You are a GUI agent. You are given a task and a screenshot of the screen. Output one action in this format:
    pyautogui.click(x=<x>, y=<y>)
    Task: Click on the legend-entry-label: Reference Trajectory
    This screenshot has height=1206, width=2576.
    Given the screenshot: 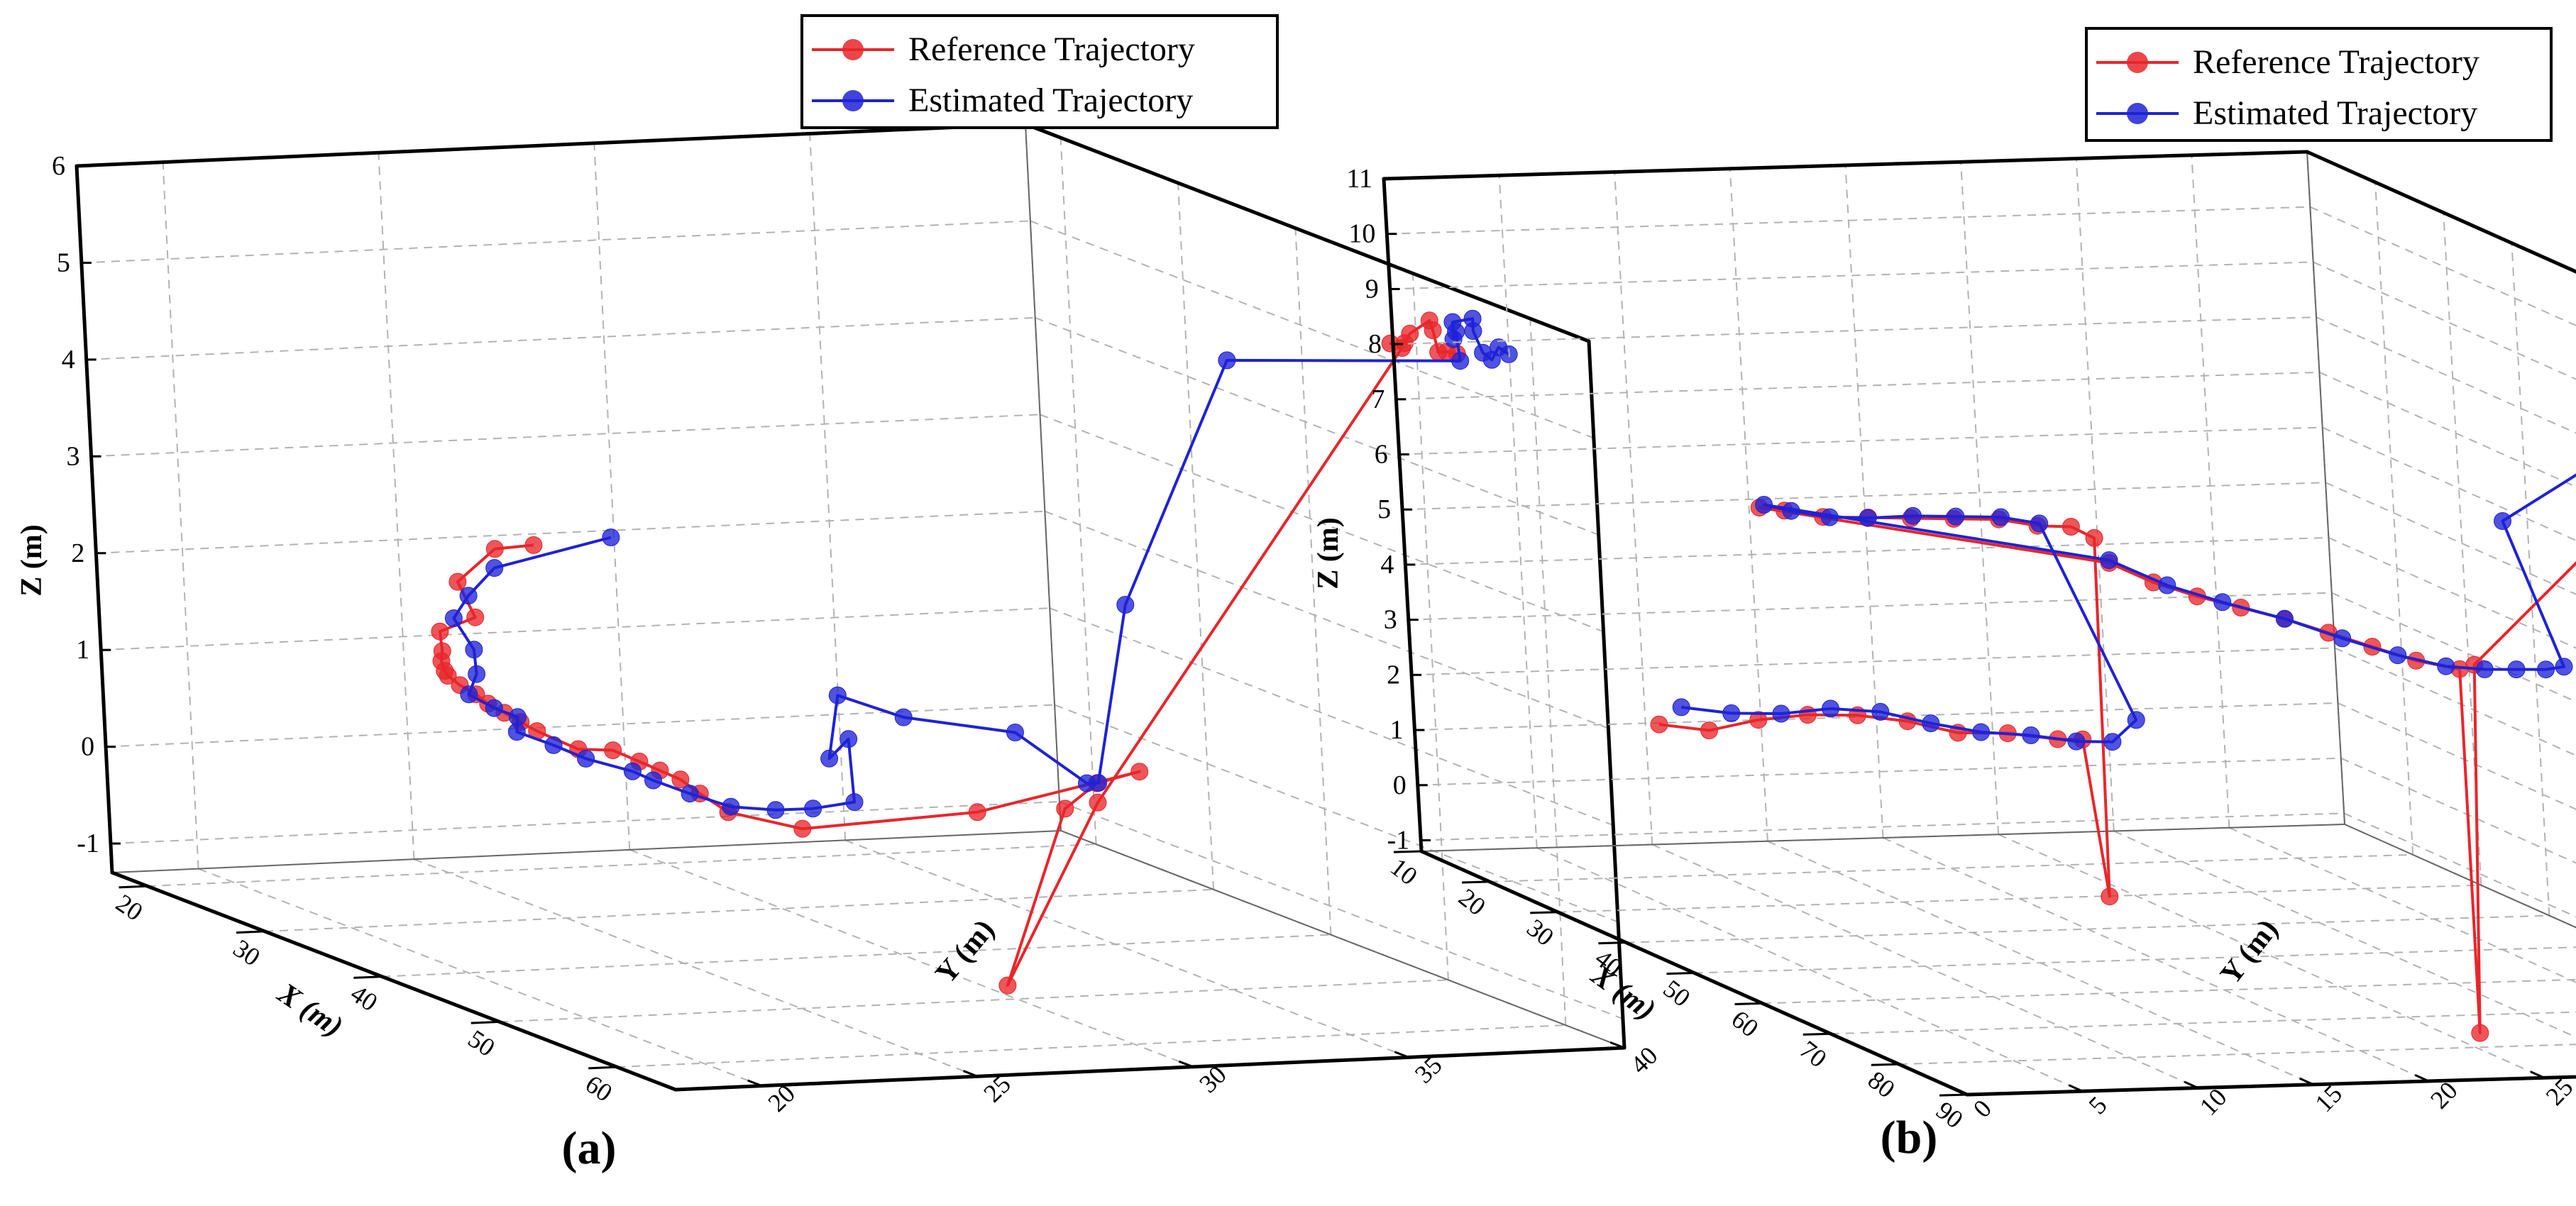 What is the action you would take?
    pyautogui.click(x=2336, y=62)
    